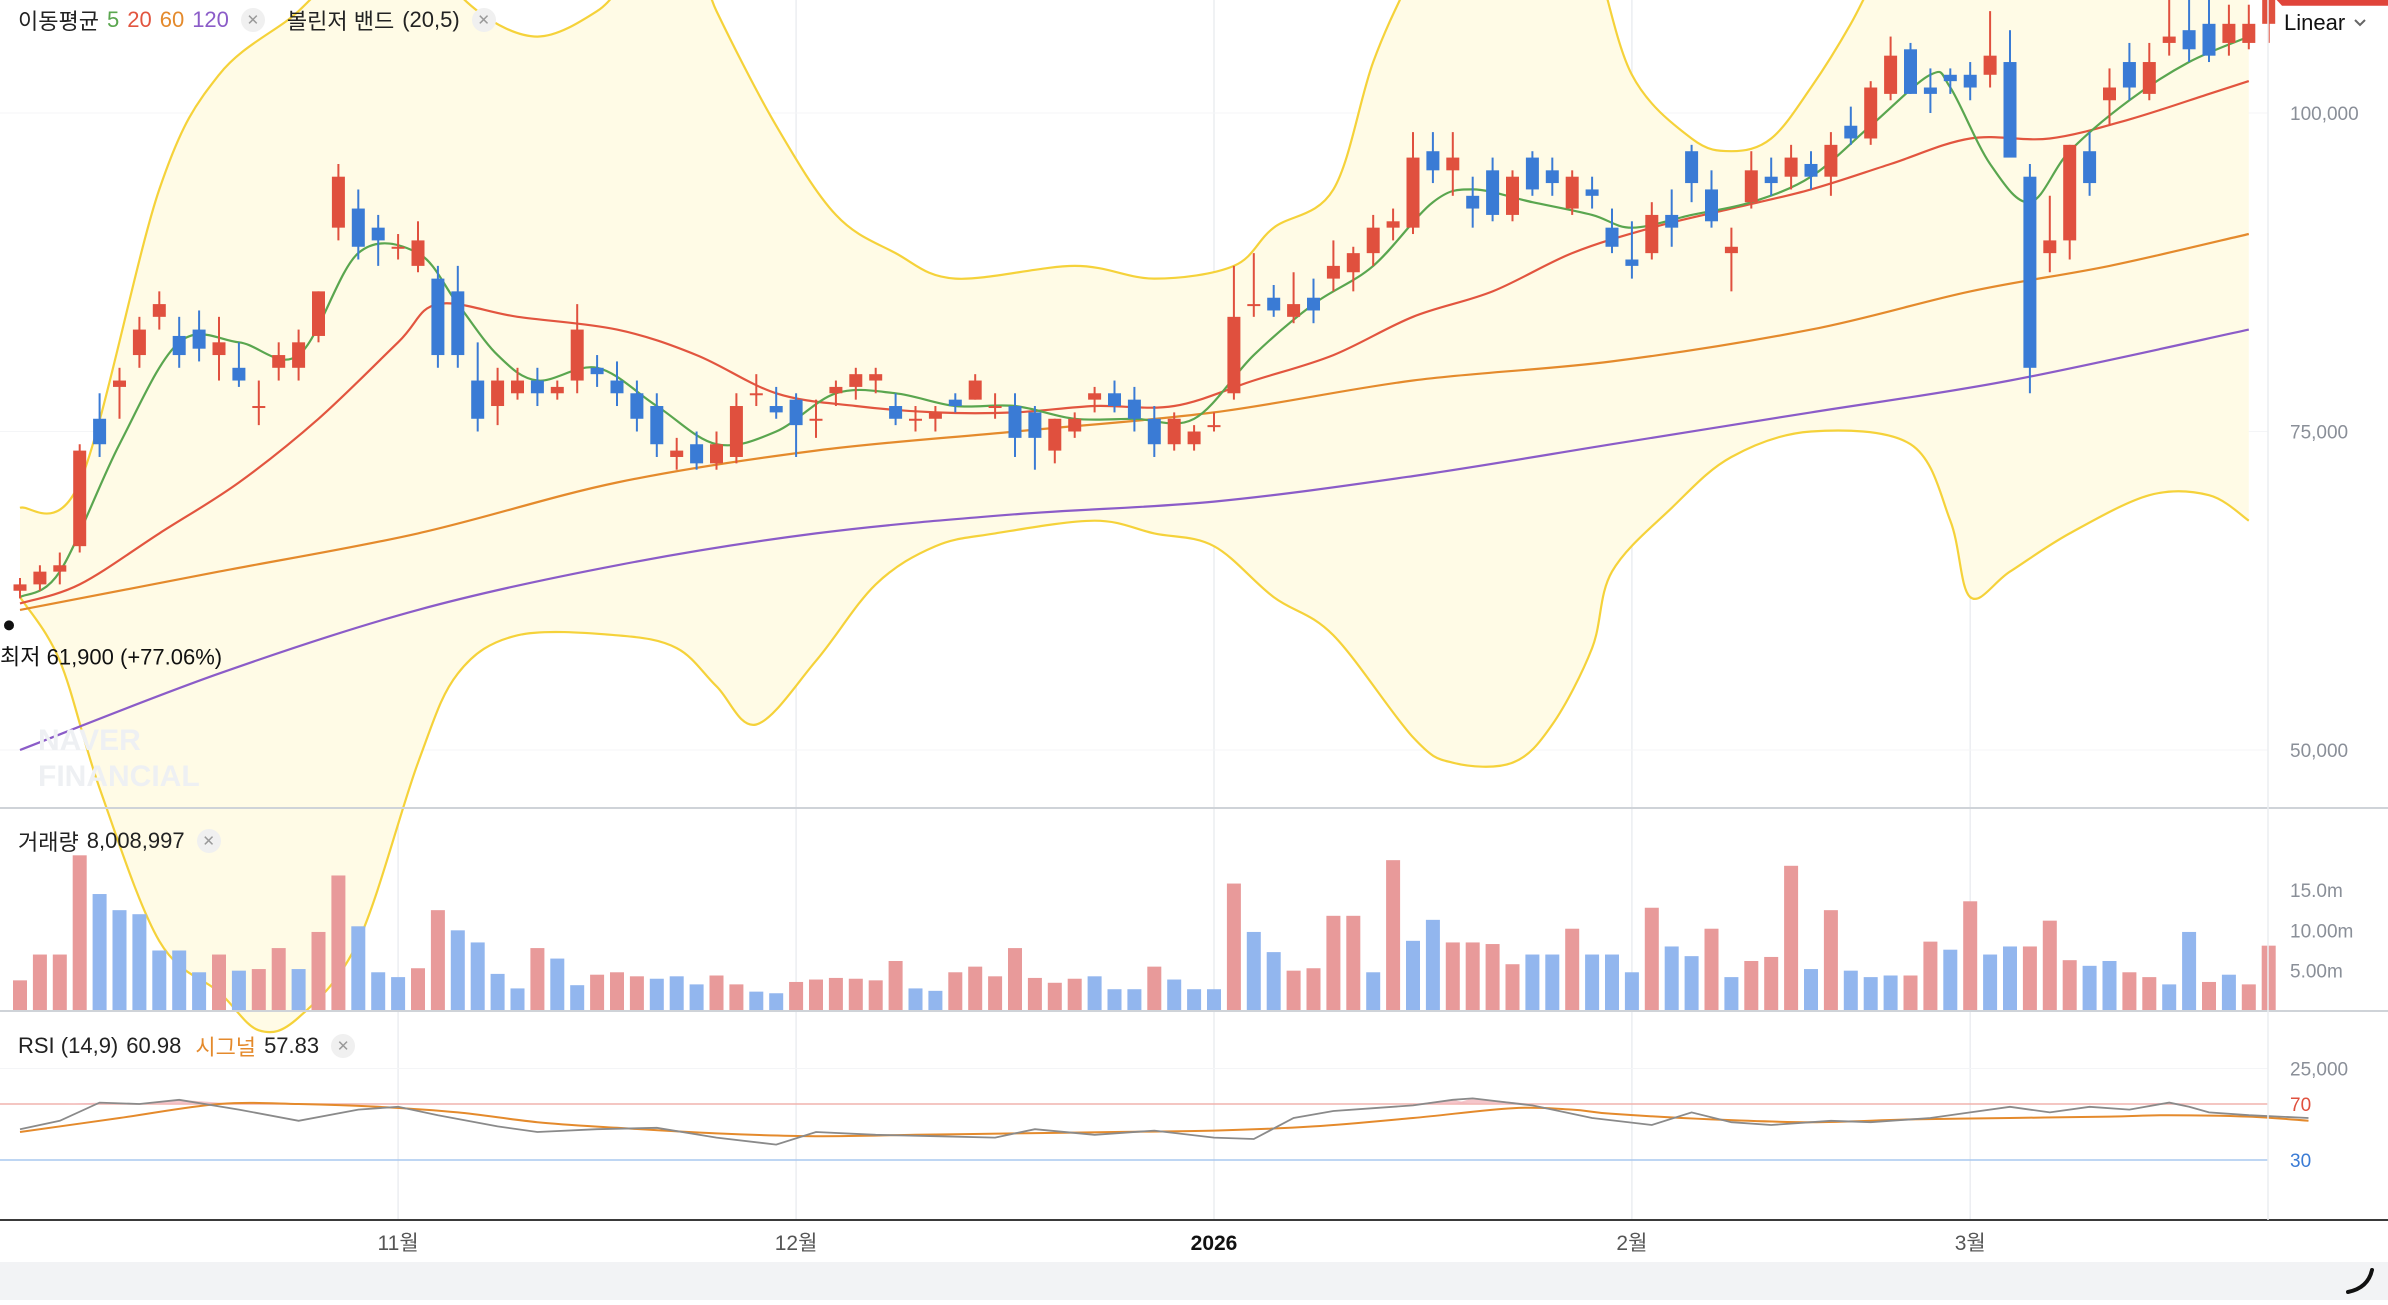  What do you see at coordinates (58, 21) in the screenshot?
I see `ma-legend-label: 이동평균` at bounding box center [58, 21].